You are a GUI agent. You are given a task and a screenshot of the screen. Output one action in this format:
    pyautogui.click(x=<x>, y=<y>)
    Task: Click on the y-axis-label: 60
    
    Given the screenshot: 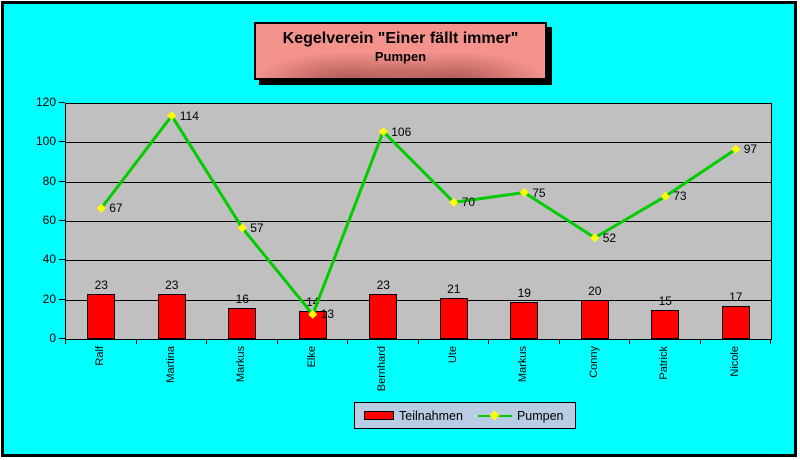 What is the action you would take?
    pyautogui.click(x=49, y=220)
    